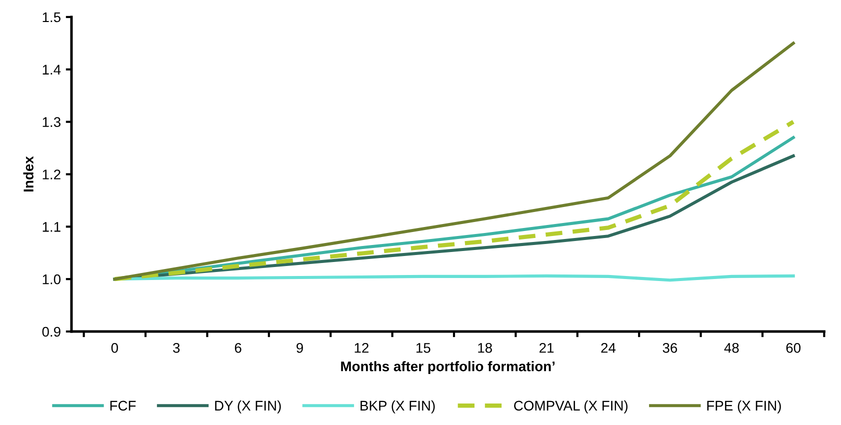 The width and height of the screenshot is (841, 425). What do you see at coordinates (248, 407) in the screenshot?
I see `legend-label: DY (X FIN)` at bounding box center [248, 407].